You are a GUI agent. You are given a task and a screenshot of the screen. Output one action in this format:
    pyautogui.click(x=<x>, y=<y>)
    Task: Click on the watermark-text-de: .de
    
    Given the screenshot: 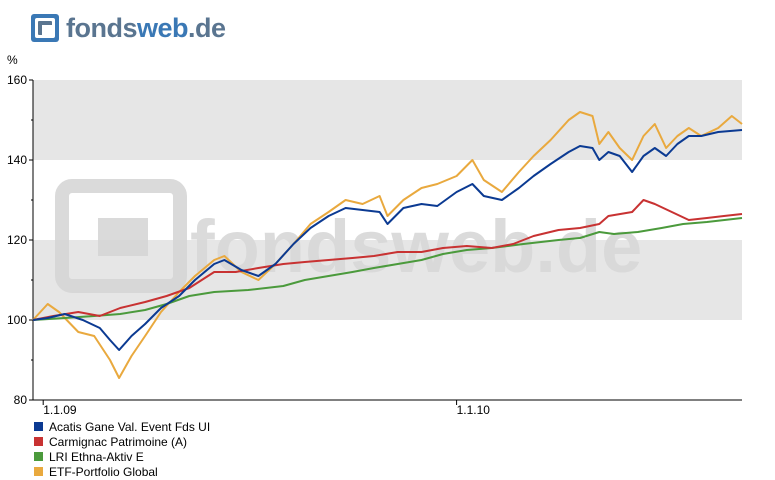 What is the action you would take?
    pyautogui.click(x=588, y=246)
    